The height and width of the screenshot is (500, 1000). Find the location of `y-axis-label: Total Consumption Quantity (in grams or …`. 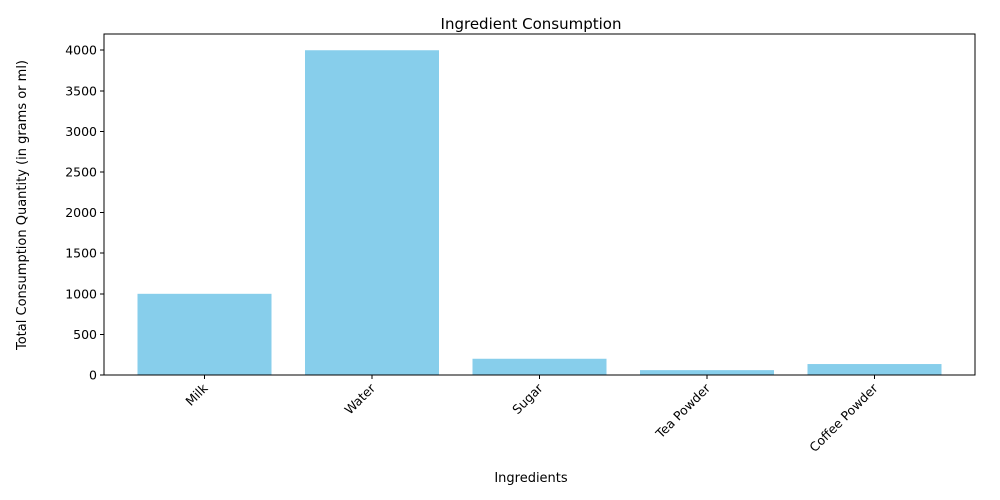

y-axis-label: Total Consumption Quantity (in grams or … is located at coordinates (22, 205).